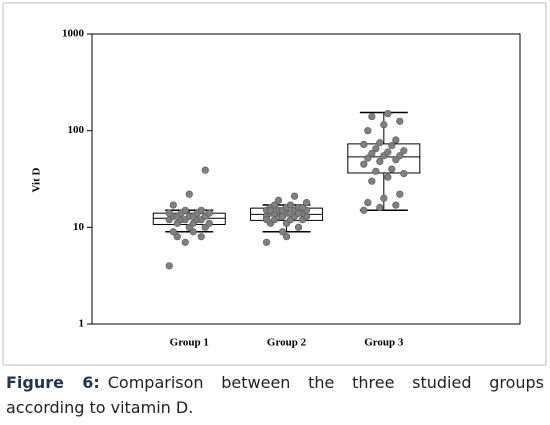 Image resolution: width=550 pixels, height=425 pixels. I want to click on caption-label: Figure 6:, so click(53, 382).